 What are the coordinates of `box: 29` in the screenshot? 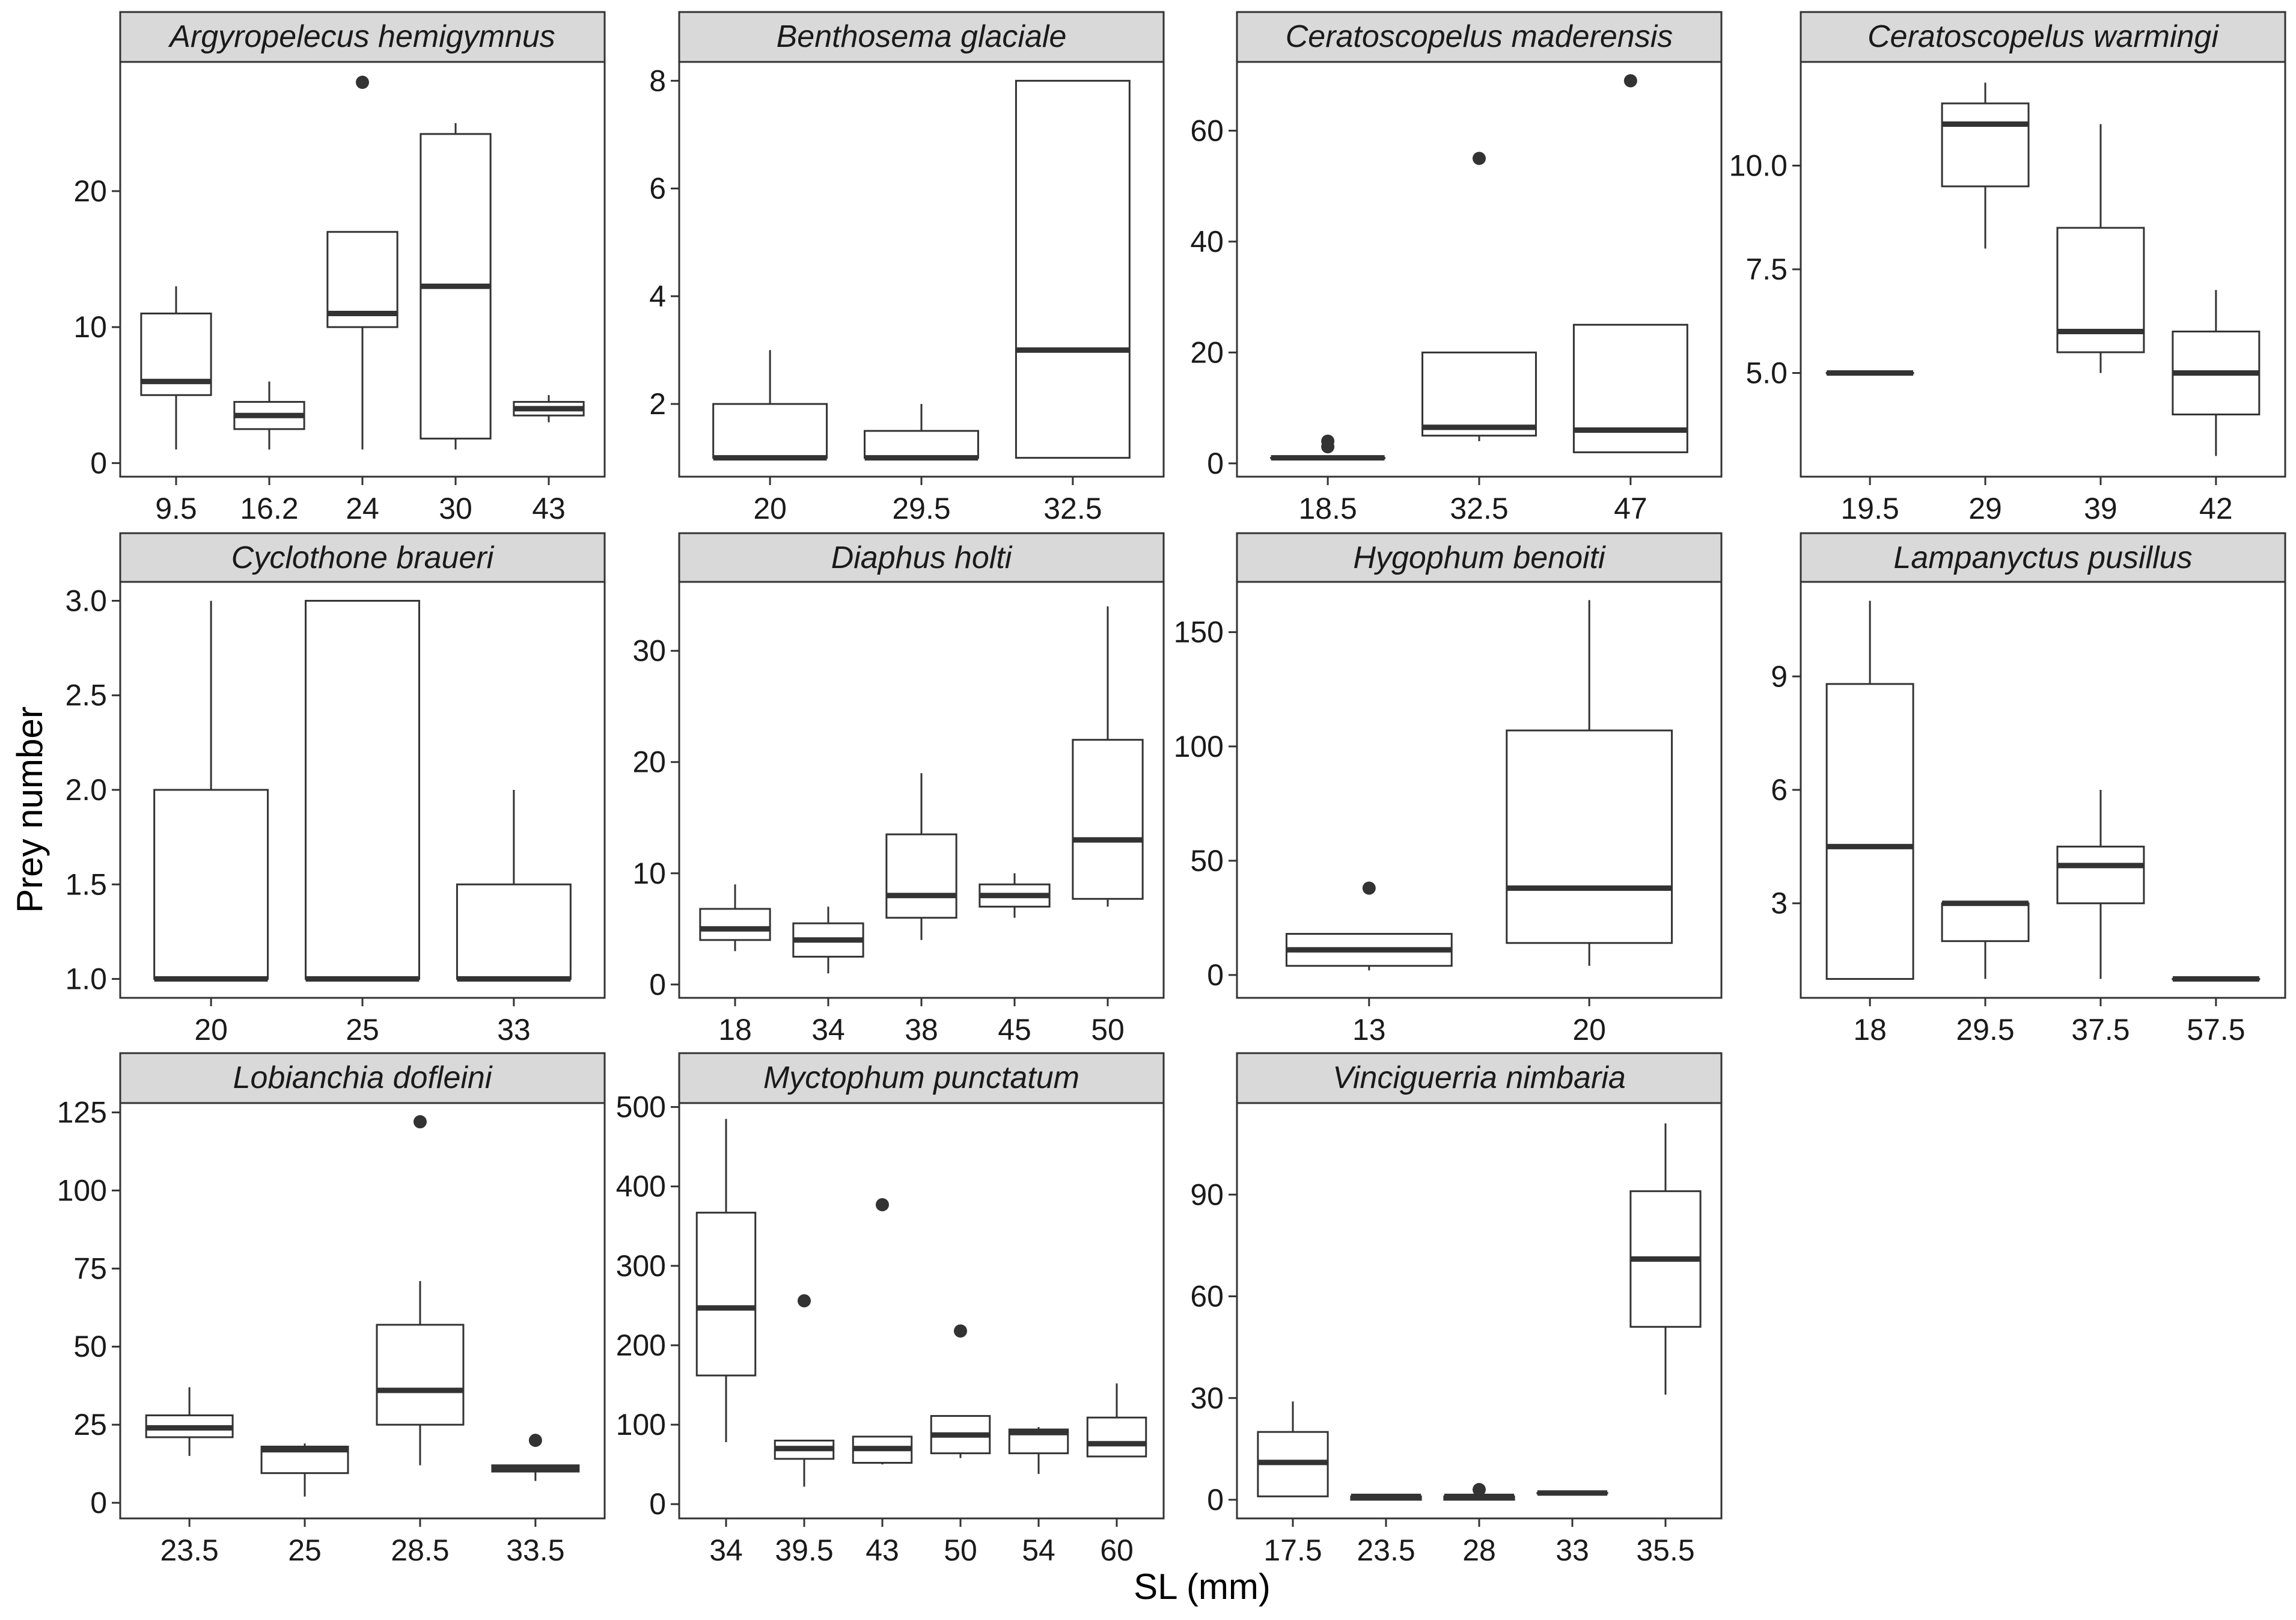 It's located at (1985, 304).